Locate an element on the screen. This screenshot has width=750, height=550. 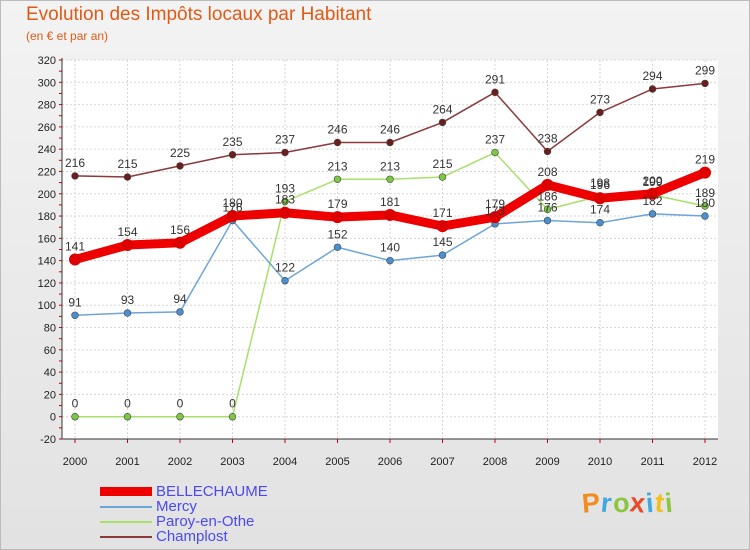
y-tick-label: 0 is located at coordinates (53, 418).